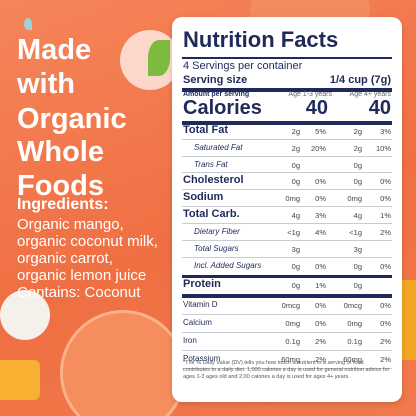 The image size is (416, 416). I want to click on age-group: Age 1-3 years, so click(310, 94).